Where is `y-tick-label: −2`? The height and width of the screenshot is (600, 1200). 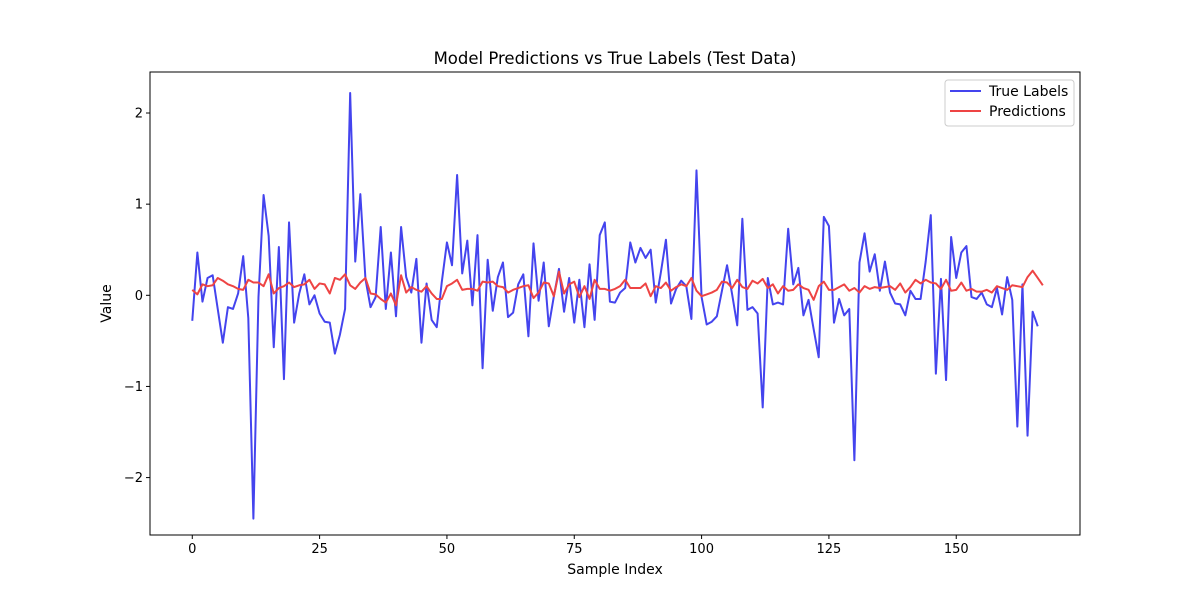 y-tick-label: −2 is located at coordinates (133, 478).